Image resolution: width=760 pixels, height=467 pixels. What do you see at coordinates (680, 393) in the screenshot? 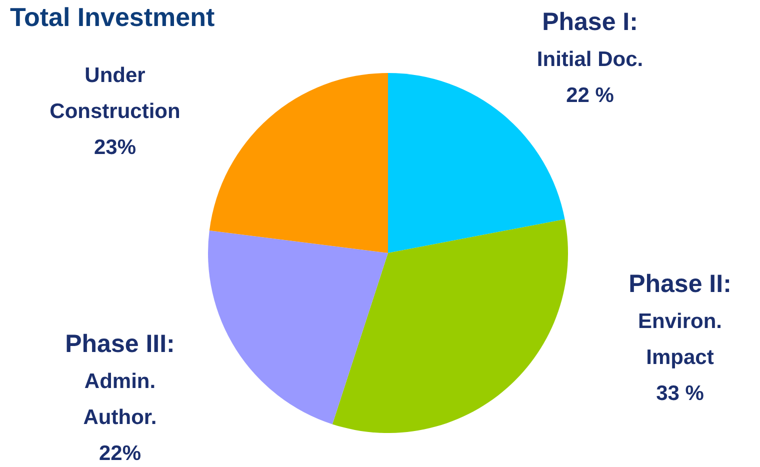
I see `data-label: 33 %` at bounding box center [680, 393].